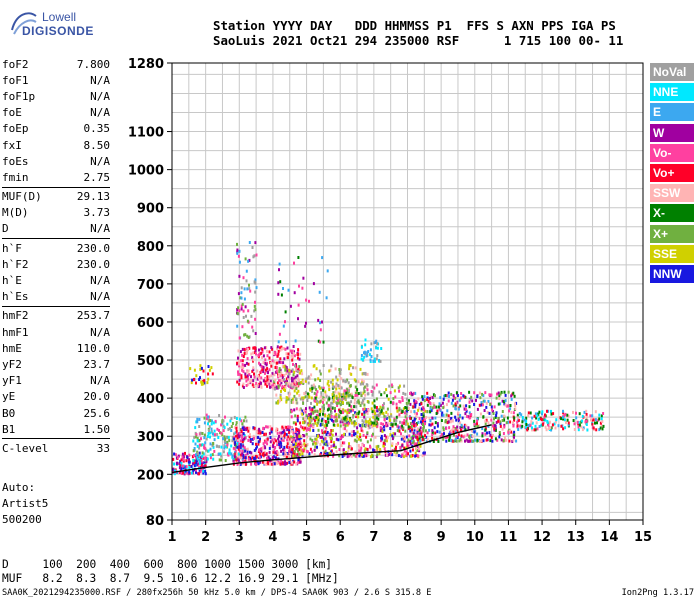 The width and height of the screenshot is (700, 600). What do you see at coordinates (15, 161) in the screenshot?
I see `param-label: foEs` at bounding box center [15, 161].